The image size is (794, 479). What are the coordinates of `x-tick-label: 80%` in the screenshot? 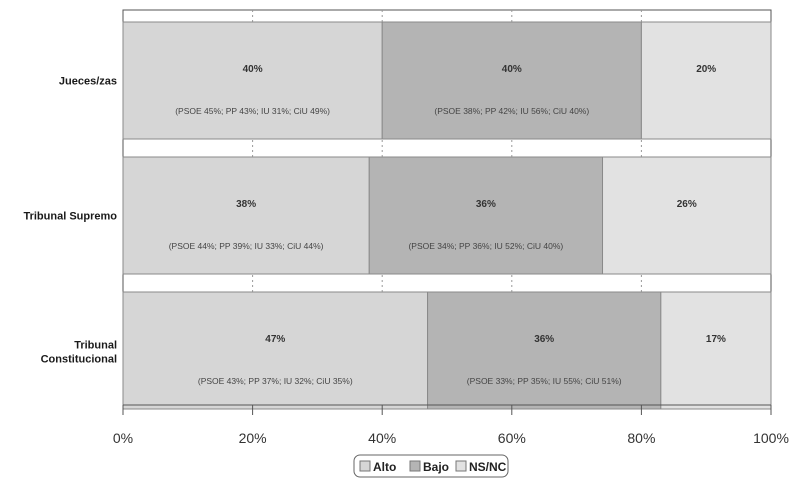 It's located at (641, 438).